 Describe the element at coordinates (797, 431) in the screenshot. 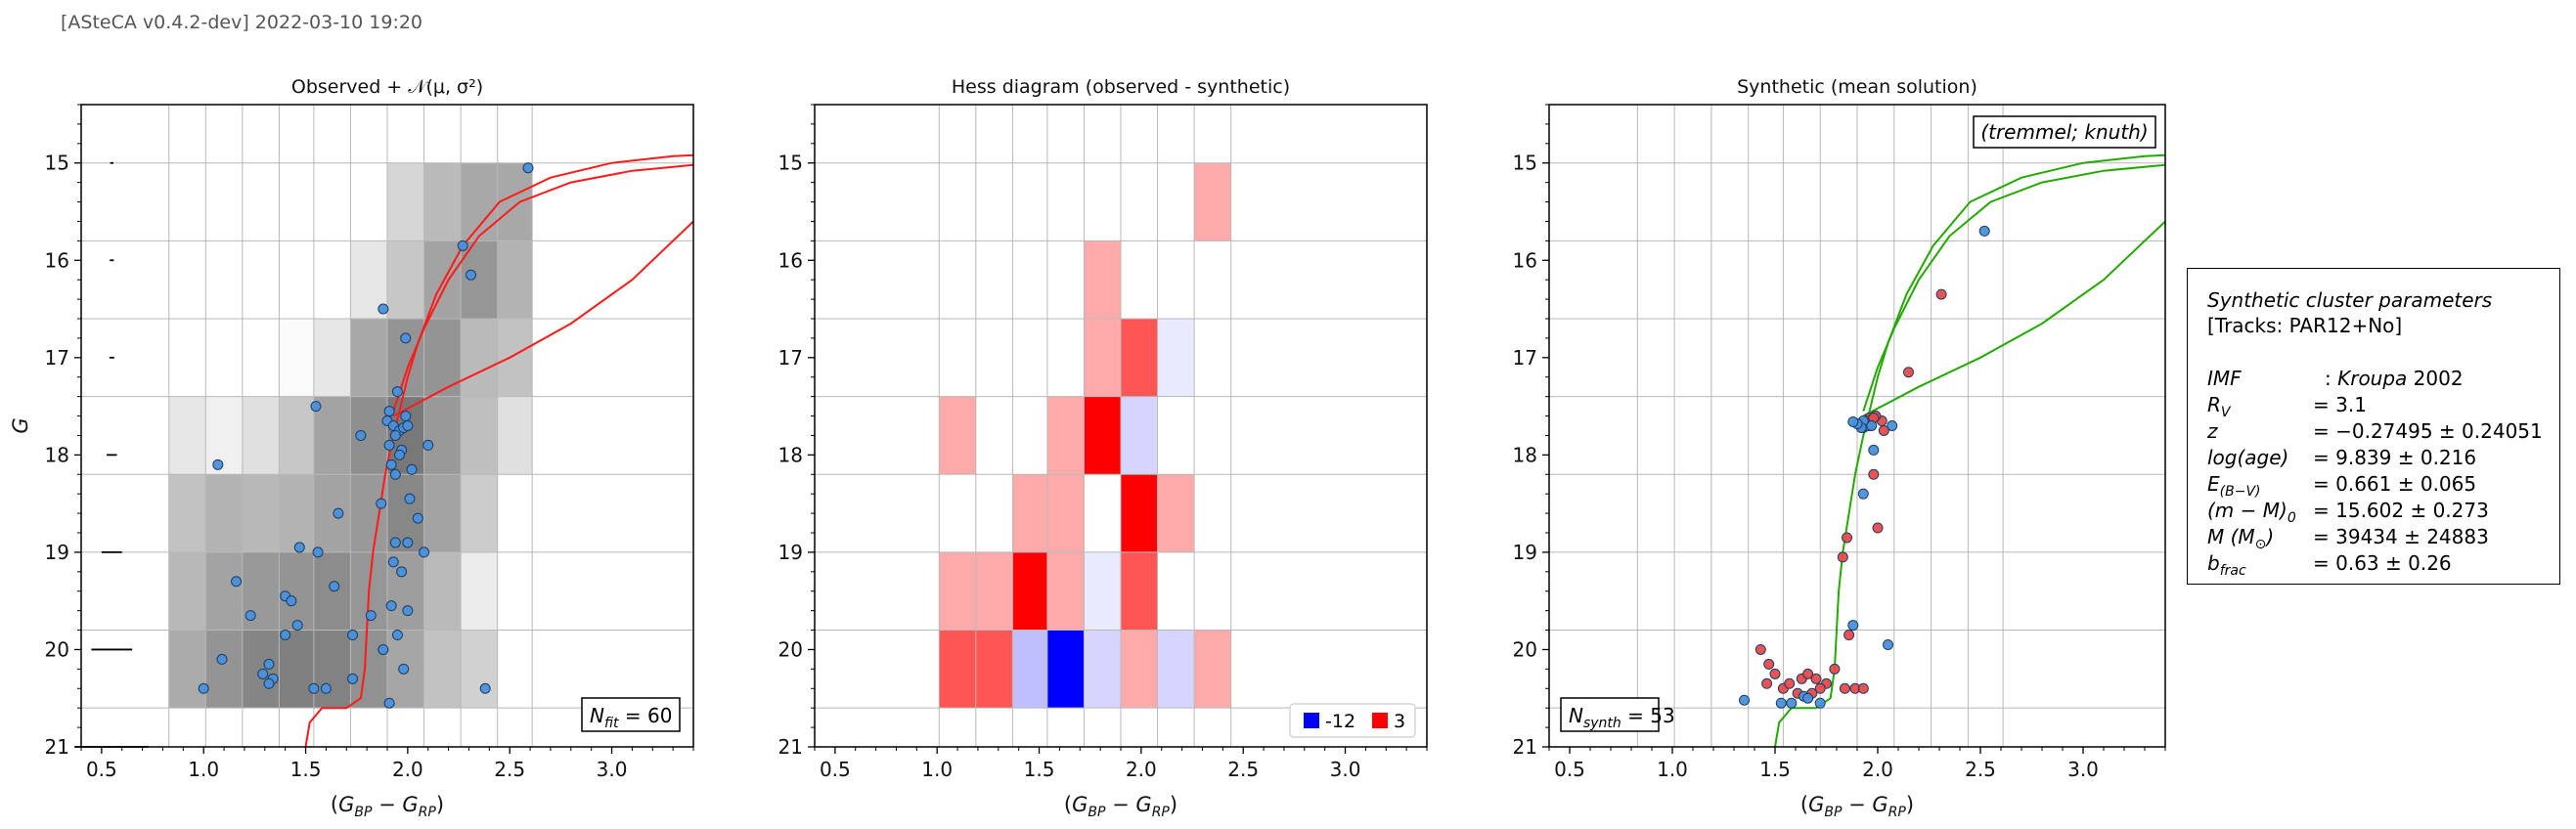

I see `y-ticks: 15 16 17 18 19 20 21` at that location.